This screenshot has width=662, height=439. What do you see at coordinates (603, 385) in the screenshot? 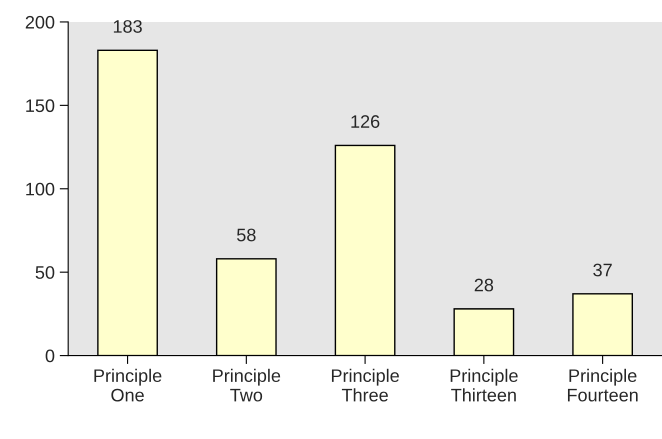
I see `x-tick-label: Principle Fourteen` at bounding box center [603, 385].